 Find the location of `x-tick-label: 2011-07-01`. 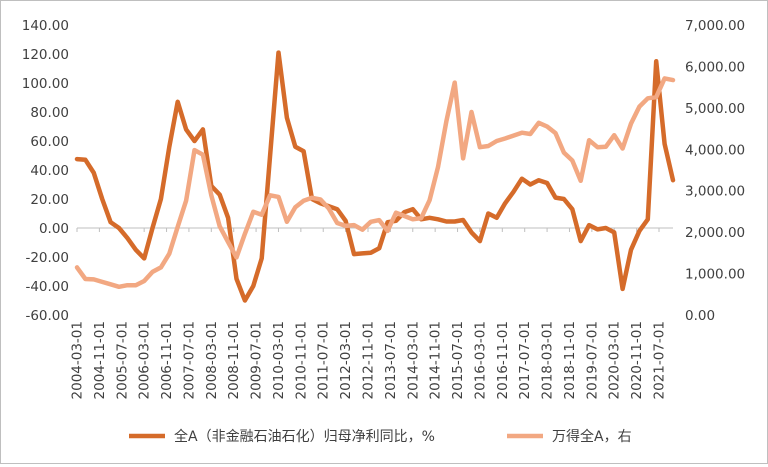

x-tick-label: 2011-07-01 is located at coordinates (324, 360).